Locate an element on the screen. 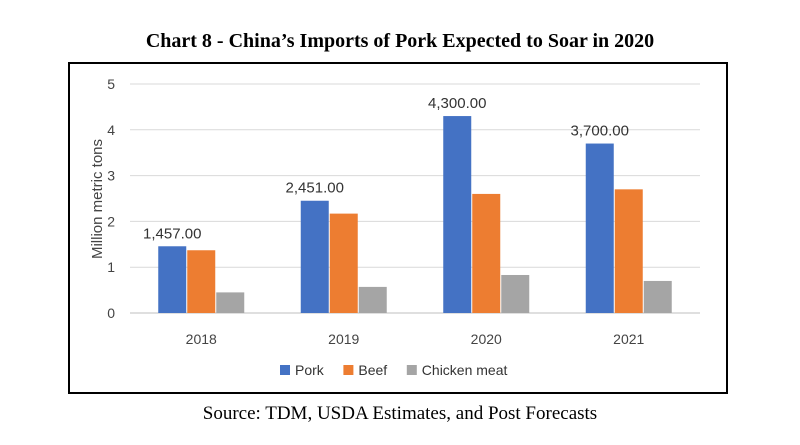 The width and height of the screenshot is (800, 445). legend-swatch-pork is located at coordinates (285, 370).